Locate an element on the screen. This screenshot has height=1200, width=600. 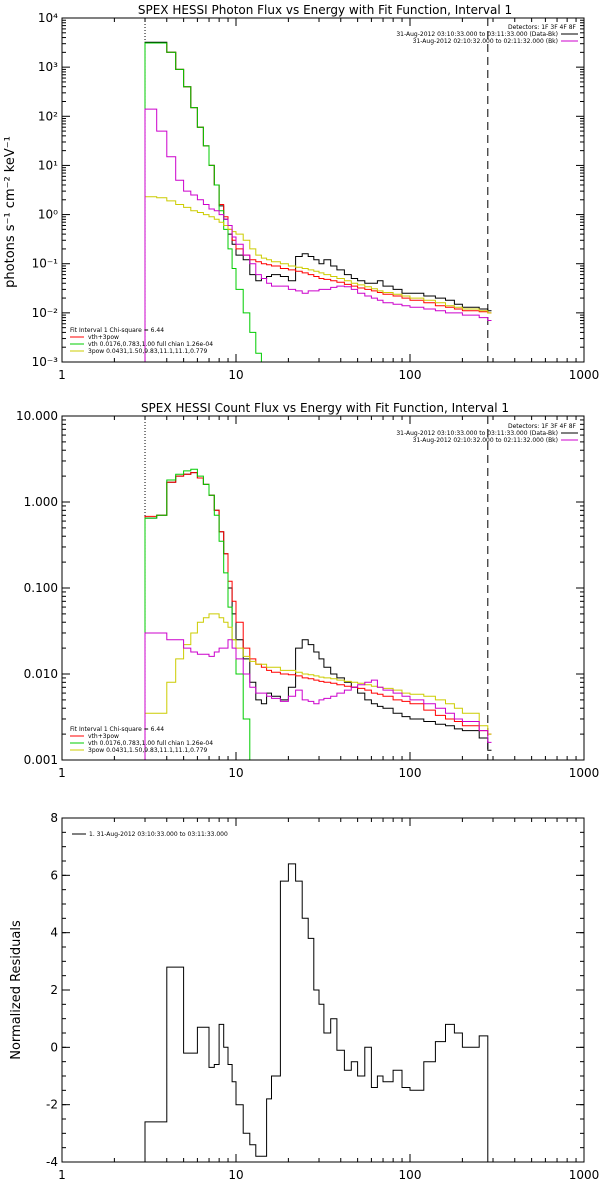
y-tick-label: 10⁰ is located at coordinates (48, 215).